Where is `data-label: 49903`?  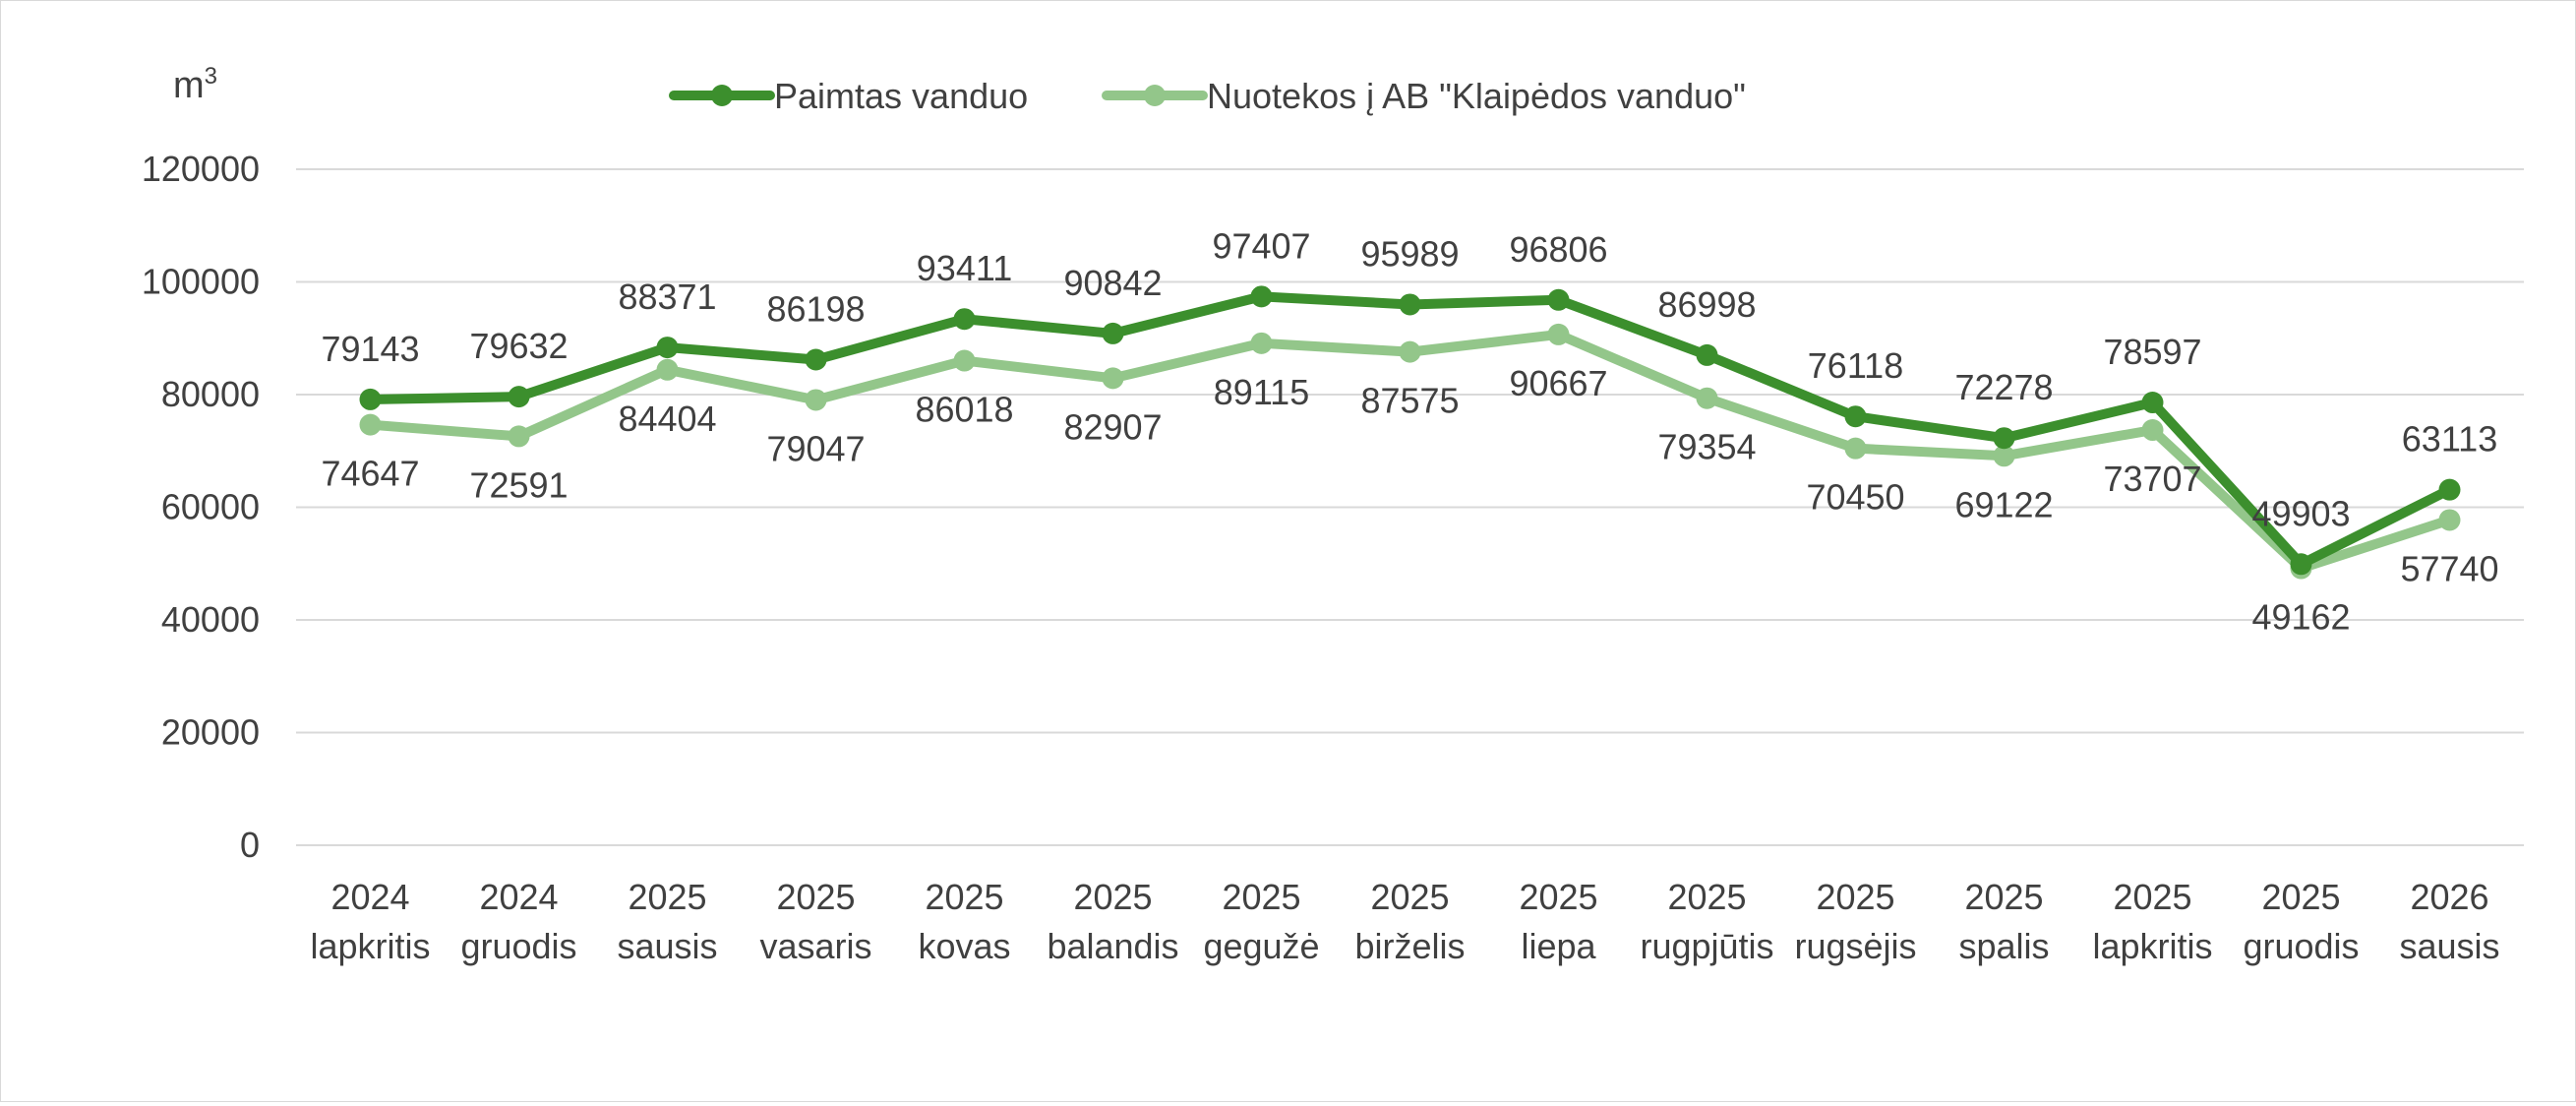 data-label: 49903 is located at coordinates (2300, 513).